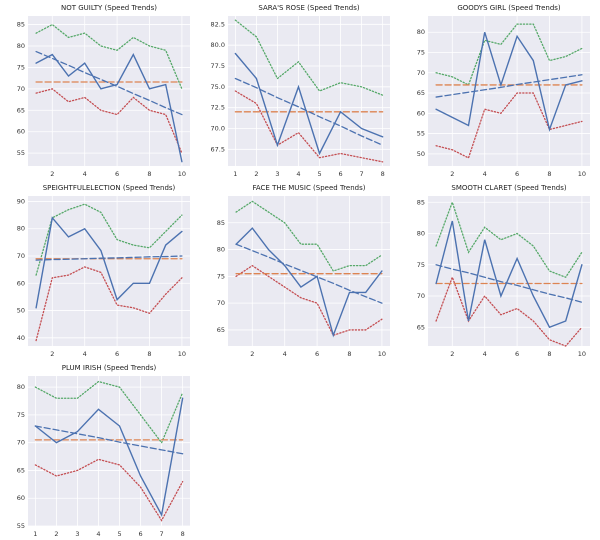 The width and height of the screenshot is (600, 540). Describe the element at coordinates (109, 368) in the screenshot. I see `chart-title: PLUM IRISH (Speed Trends)` at that location.